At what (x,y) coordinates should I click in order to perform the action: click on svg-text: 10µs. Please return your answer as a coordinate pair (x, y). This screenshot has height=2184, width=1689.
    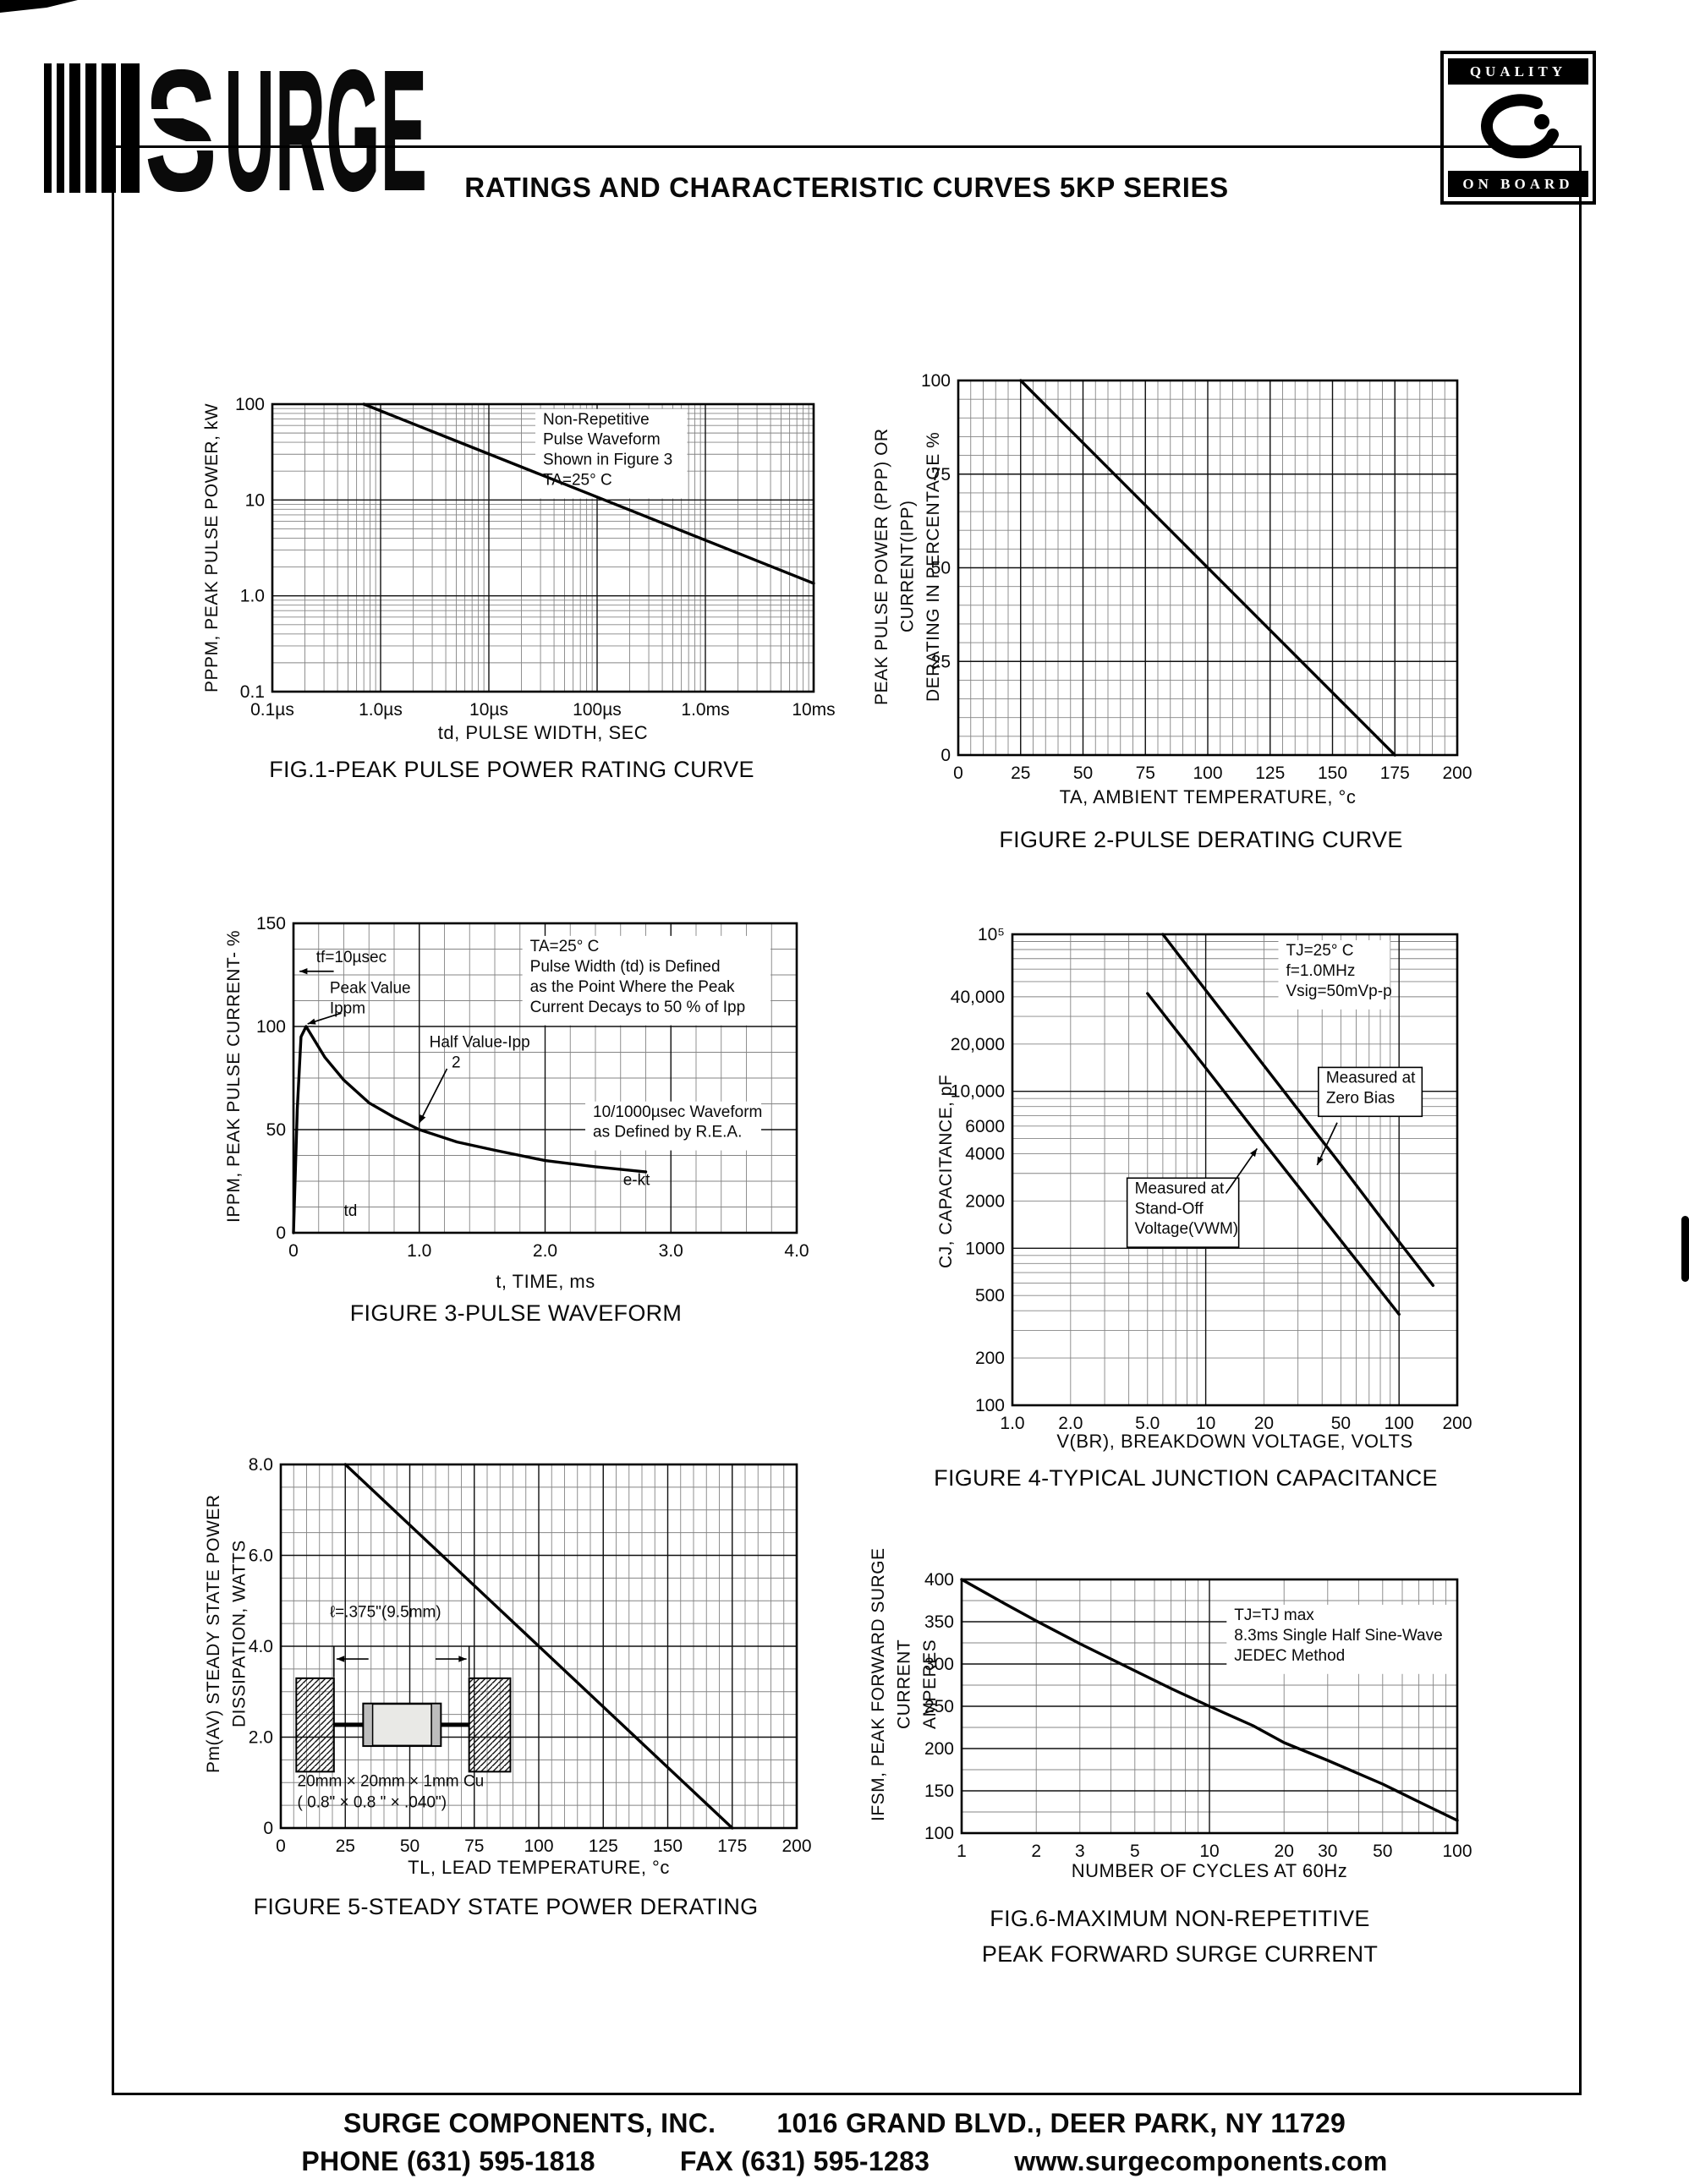
    Looking at the image, I should click on (489, 710).